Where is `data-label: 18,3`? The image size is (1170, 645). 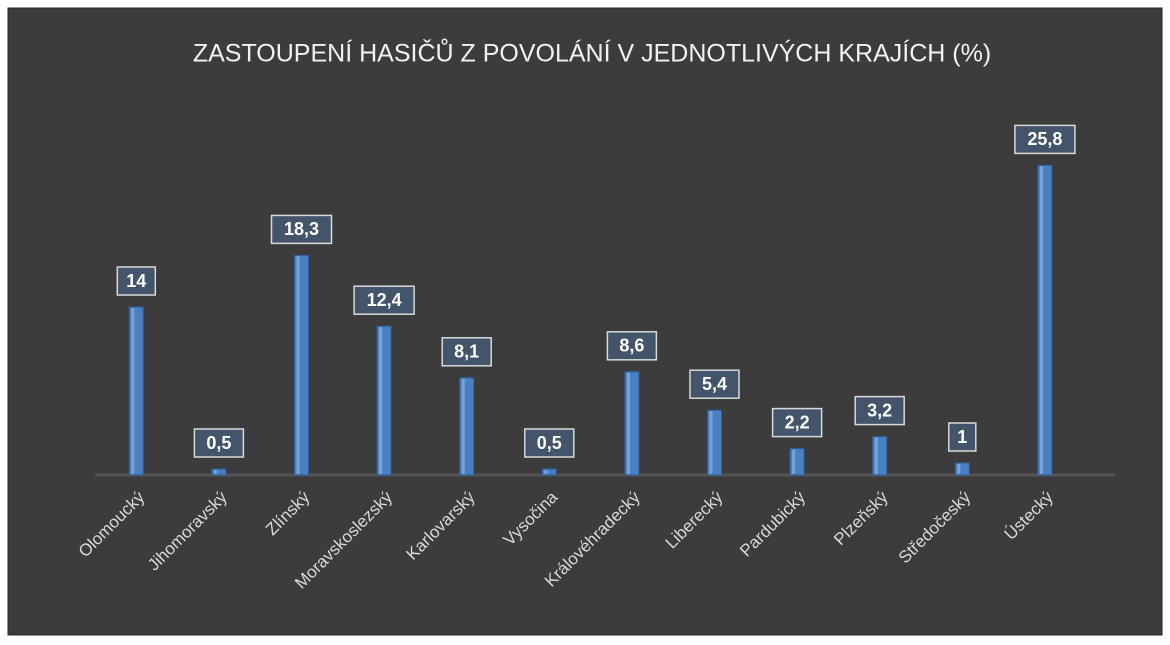 data-label: 18,3 is located at coordinates (301, 229).